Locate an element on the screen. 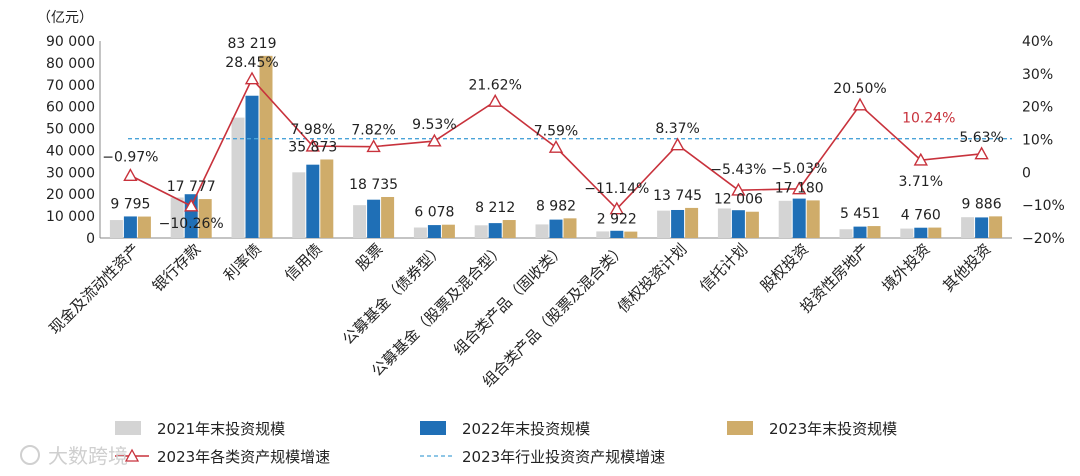 The width and height of the screenshot is (1080, 476). bar-value-label: 8 212 is located at coordinates (495, 208).